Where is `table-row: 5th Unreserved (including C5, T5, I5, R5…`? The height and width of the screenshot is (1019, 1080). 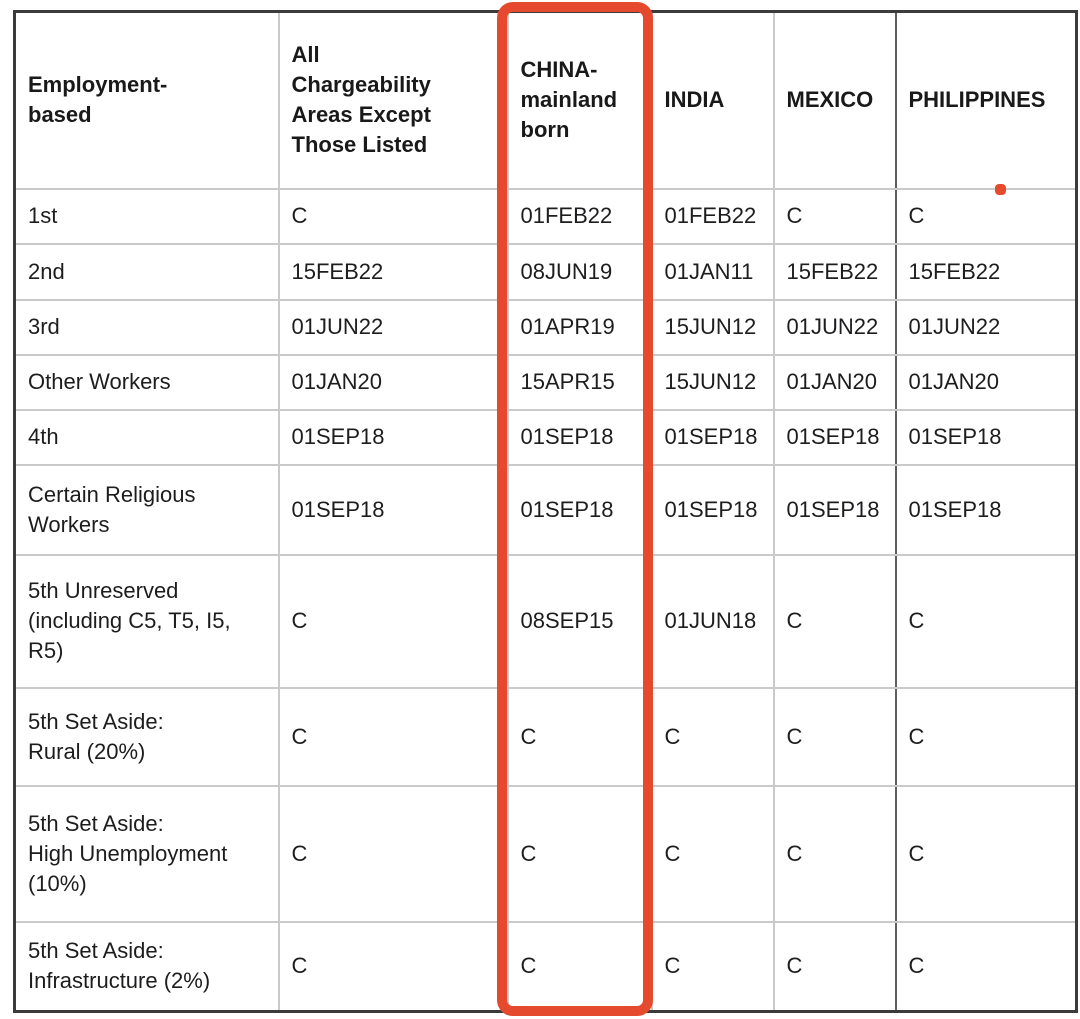
table-row: 5th Unreserved (including C5, T5, I5, R5… is located at coordinates (545, 621).